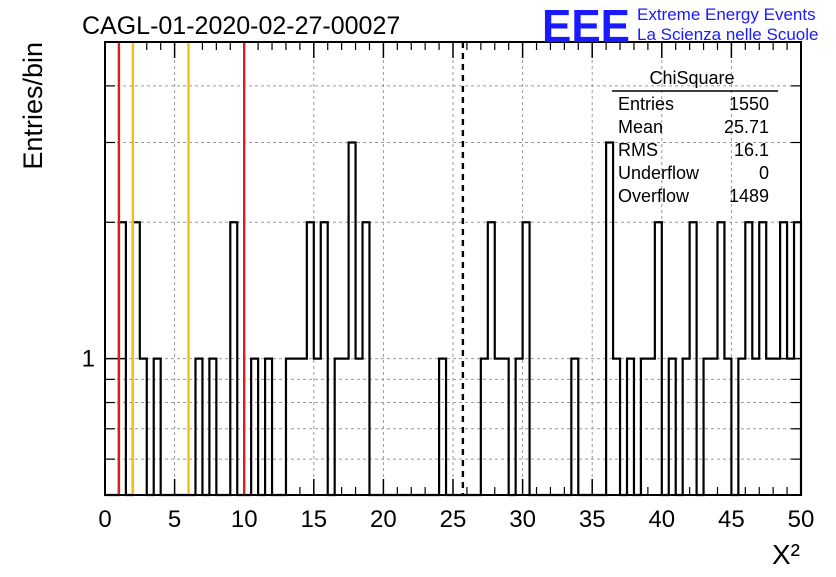 The width and height of the screenshot is (836, 577). What do you see at coordinates (33, 106) in the screenshot?
I see `y-axis-label: Entries/bin` at bounding box center [33, 106].